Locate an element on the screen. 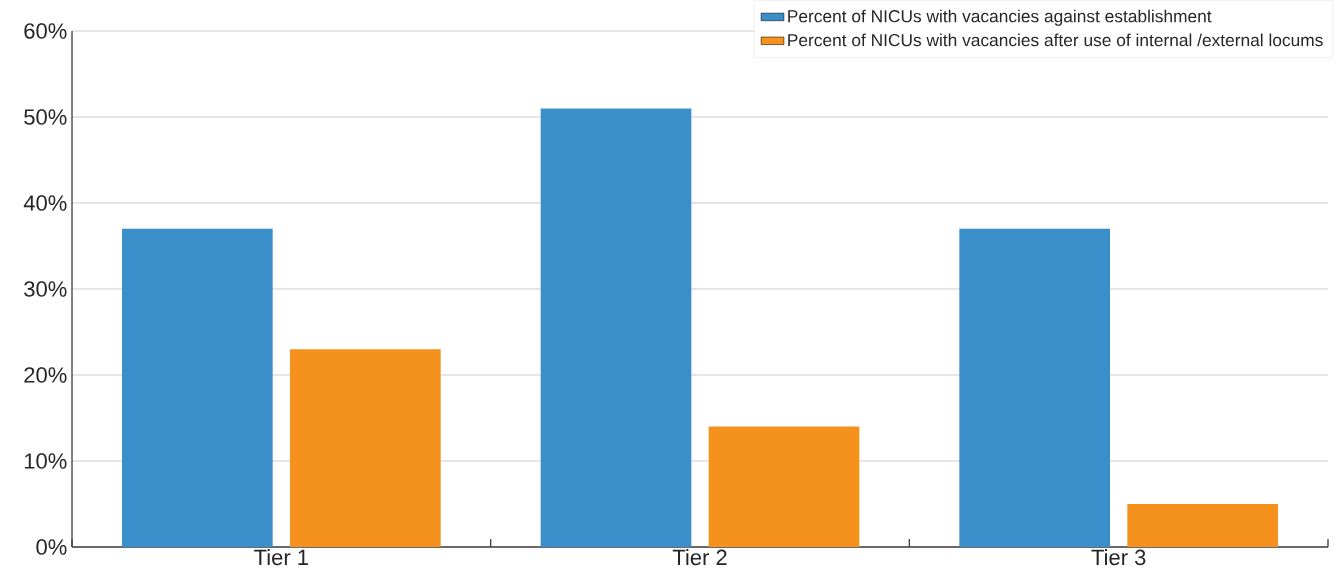  legend-label: Percent of NICUs with vacancies against establishment is located at coordinates (1000, 17).